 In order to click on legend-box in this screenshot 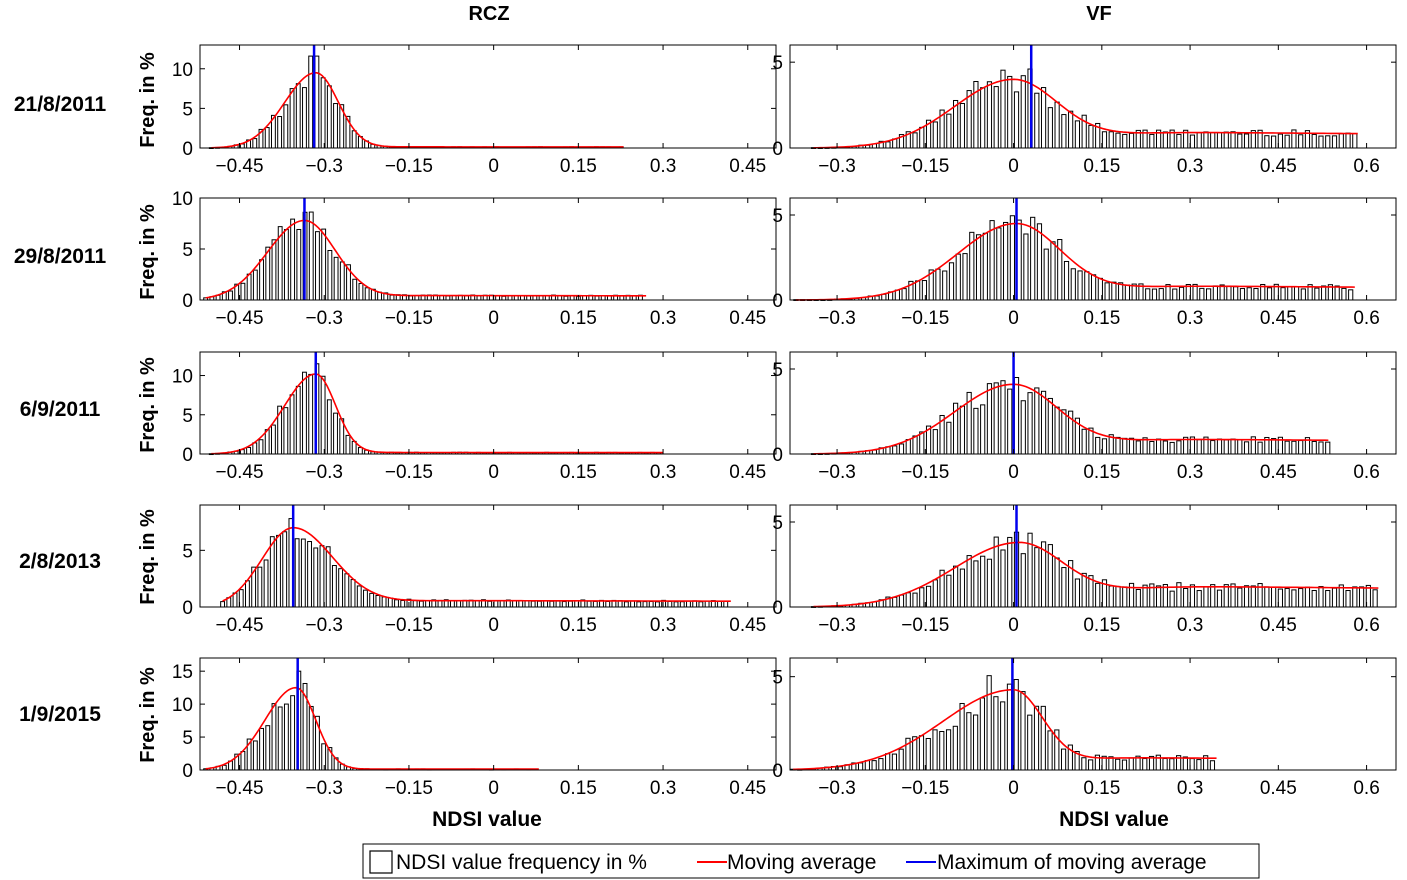, I will do `click(811, 861)`.